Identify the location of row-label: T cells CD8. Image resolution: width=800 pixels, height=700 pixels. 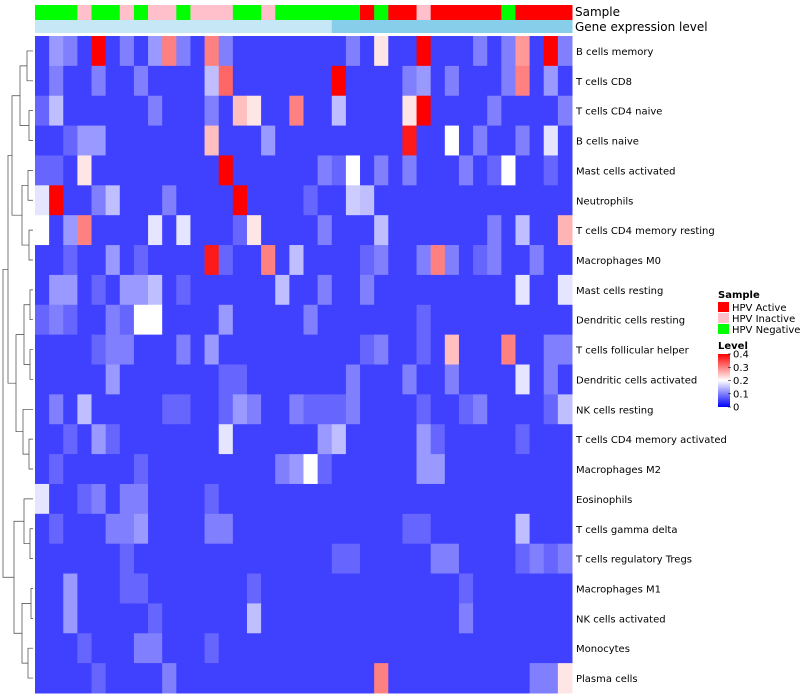
(603, 82).